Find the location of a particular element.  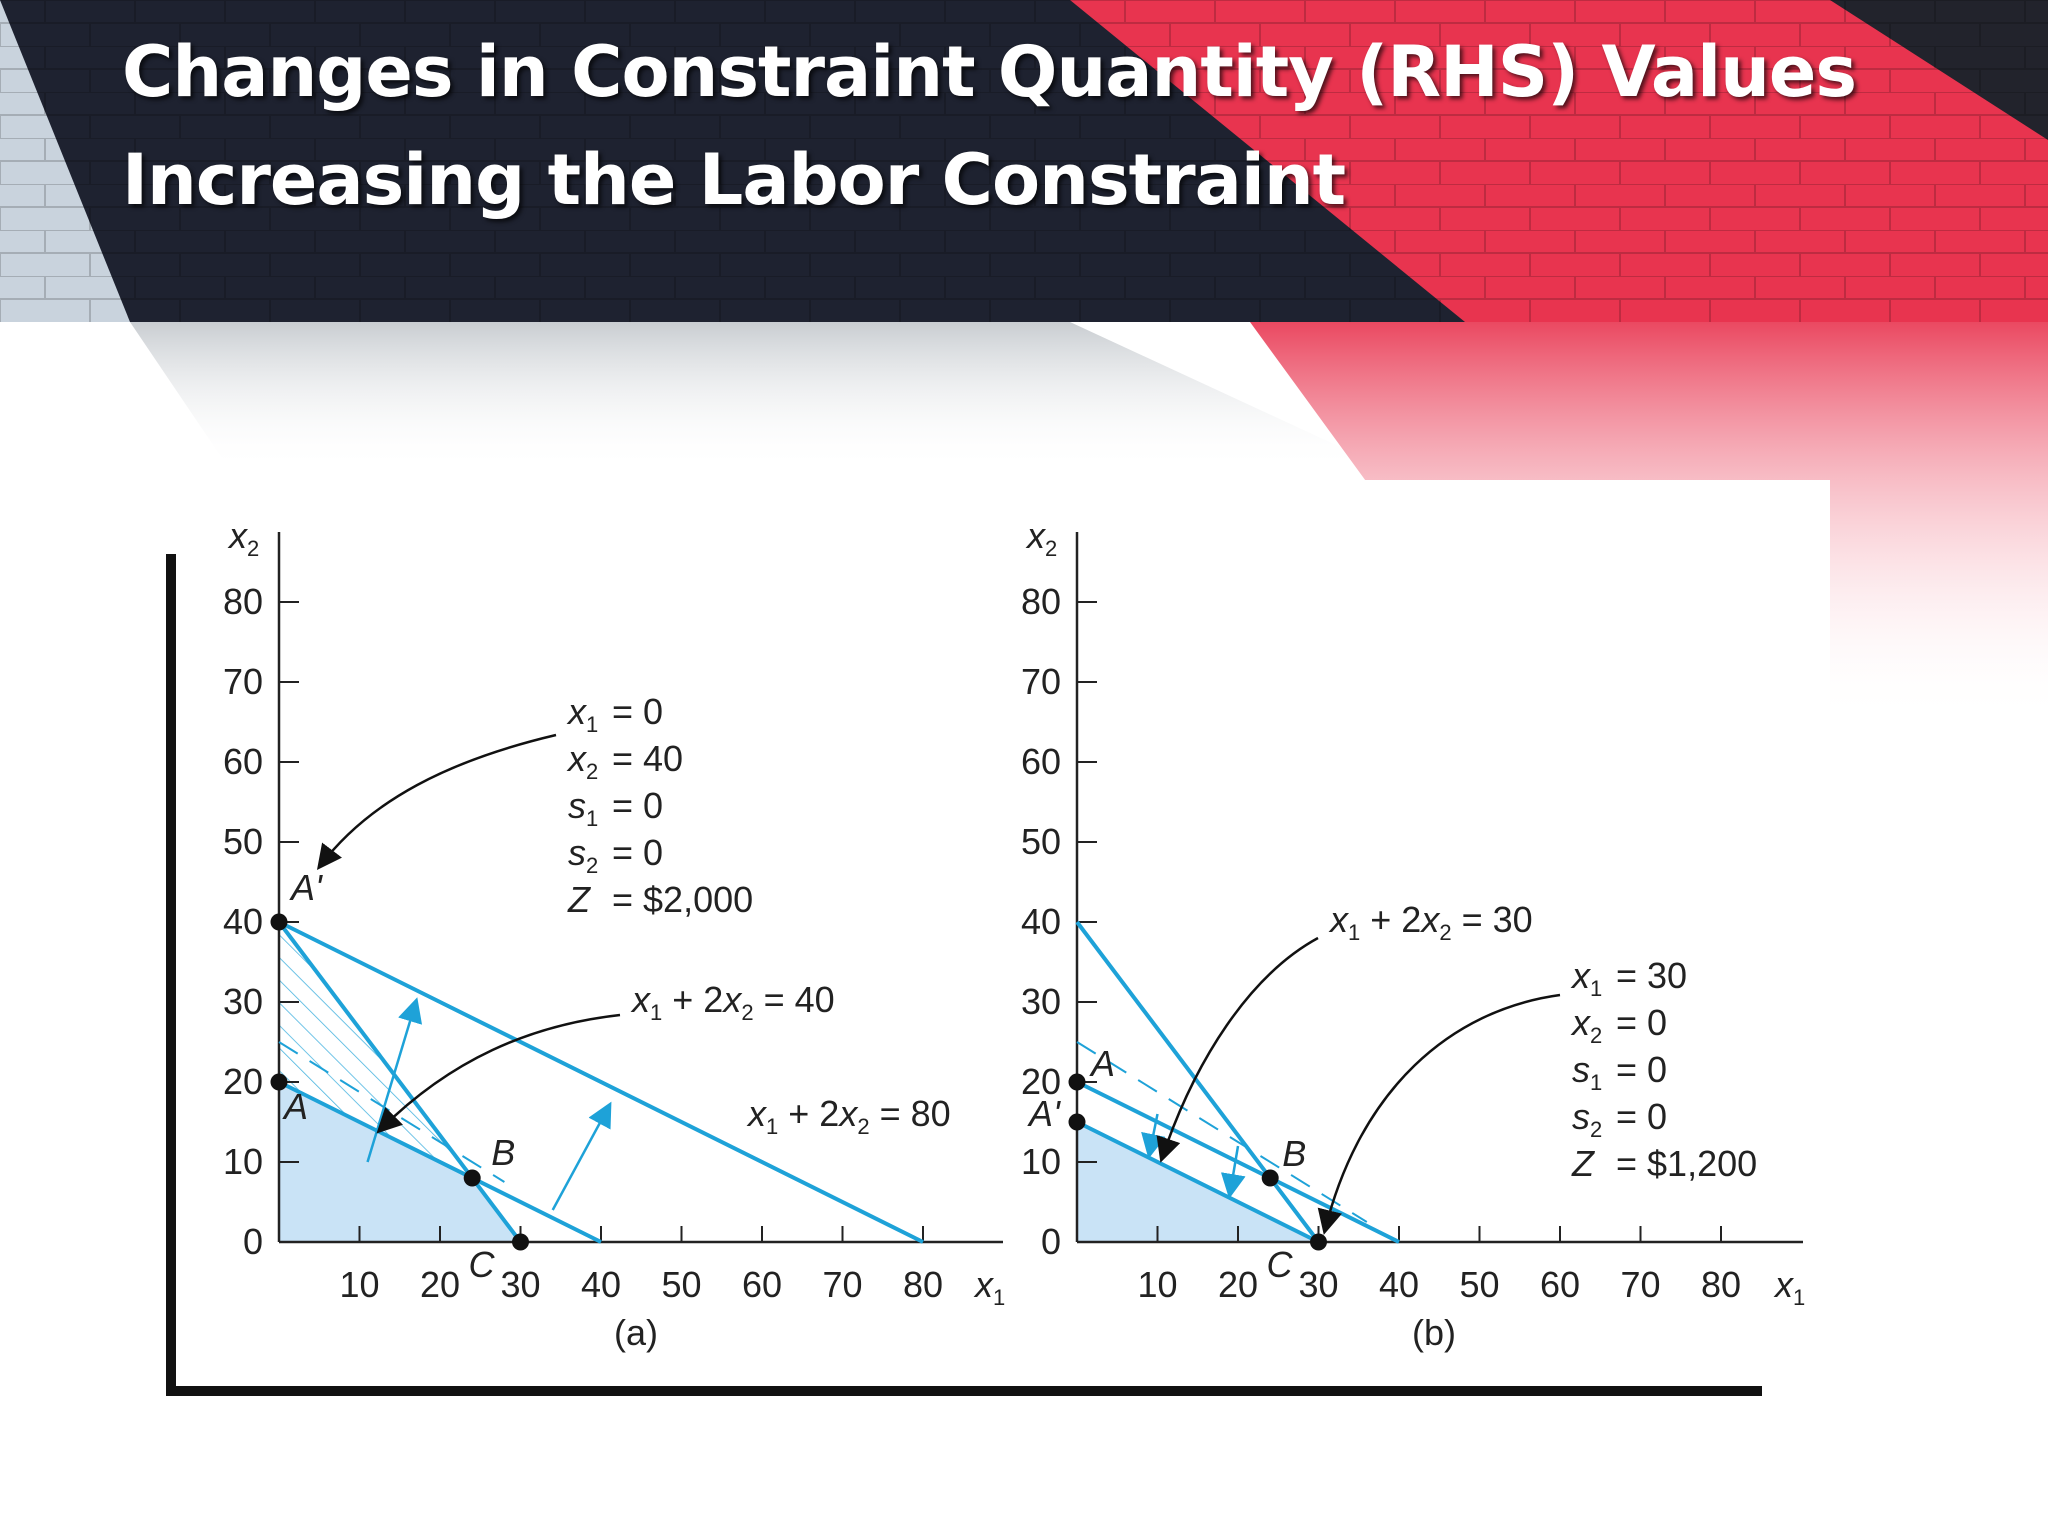

callout-line: Z = $2,000 is located at coordinates (660, 899).